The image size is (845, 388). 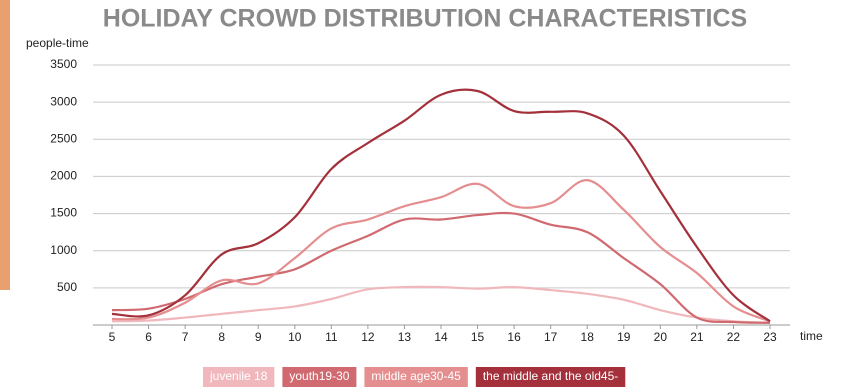 What do you see at coordinates (331, 337) in the screenshot?
I see `x-tick-label: 11` at bounding box center [331, 337].